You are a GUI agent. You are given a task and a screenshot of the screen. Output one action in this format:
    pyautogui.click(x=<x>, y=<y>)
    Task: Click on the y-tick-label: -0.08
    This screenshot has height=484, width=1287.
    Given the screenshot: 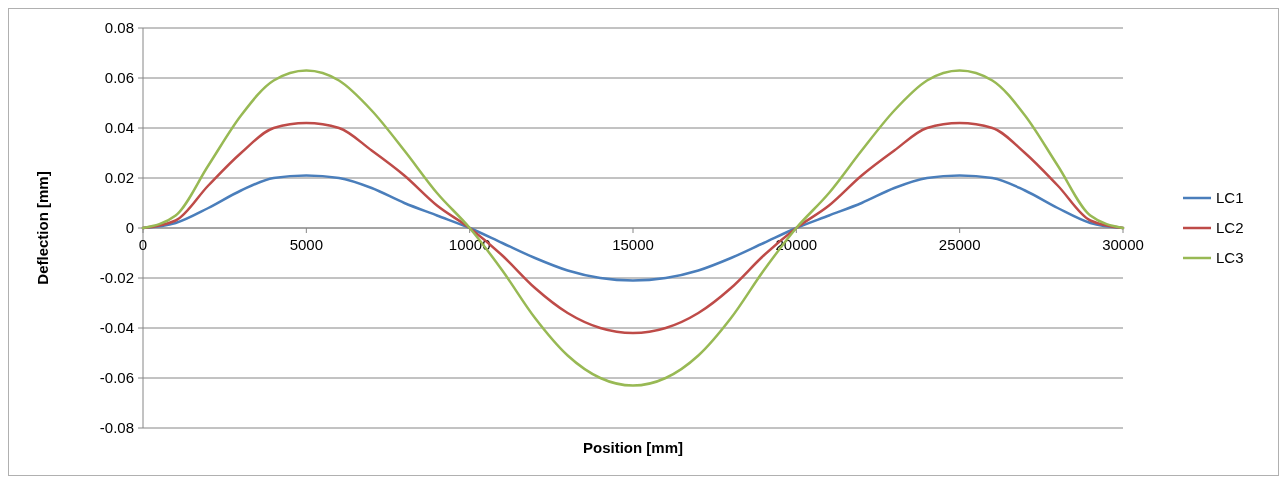 What is the action you would take?
    pyautogui.click(x=116, y=428)
    